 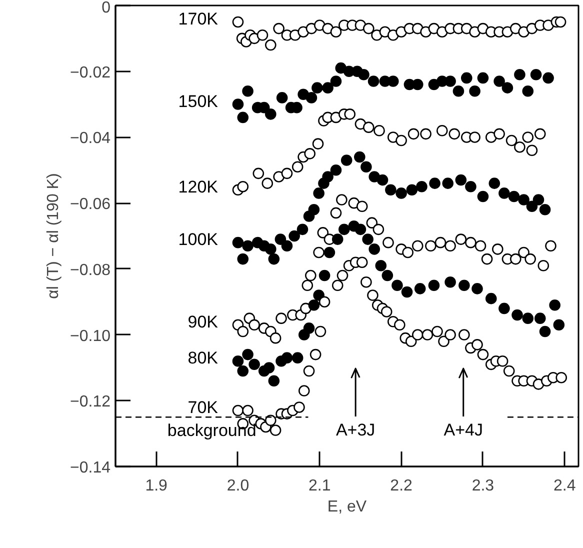 I want to click on series-label: 150K, so click(x=198, y=101).